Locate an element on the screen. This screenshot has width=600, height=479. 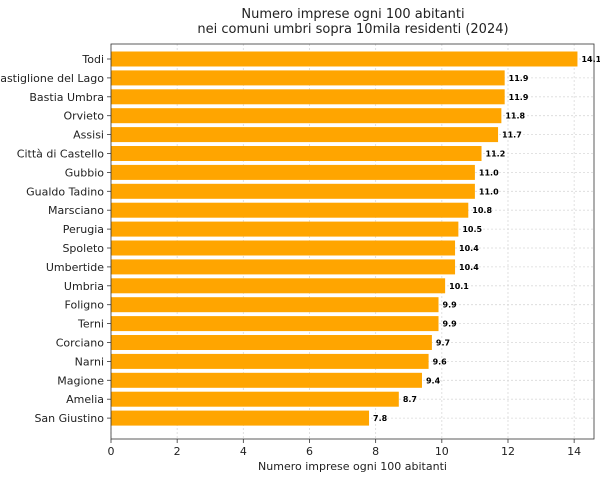
x-tick-label: 14 is located at coordinates (574, 451).